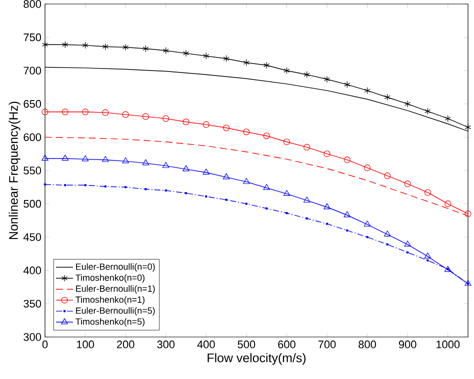 Image resolution: width=474 pixels, height=379 pixels. Describe the element at coordinates (287, 344) in the screenshot. I see `x-tick-label: 600` at that location.